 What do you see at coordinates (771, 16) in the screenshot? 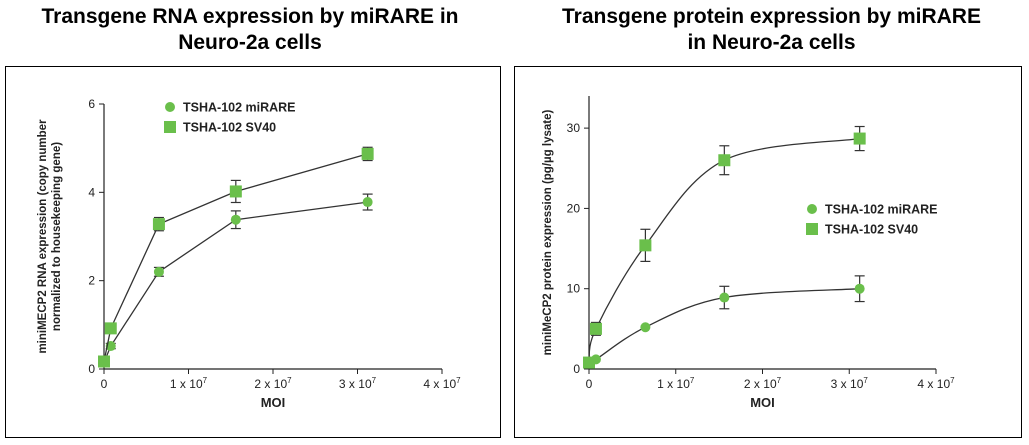
I see `chart-title-protein-line1: Transgene protein expression by miRARE` at bounding box center [771, 16].